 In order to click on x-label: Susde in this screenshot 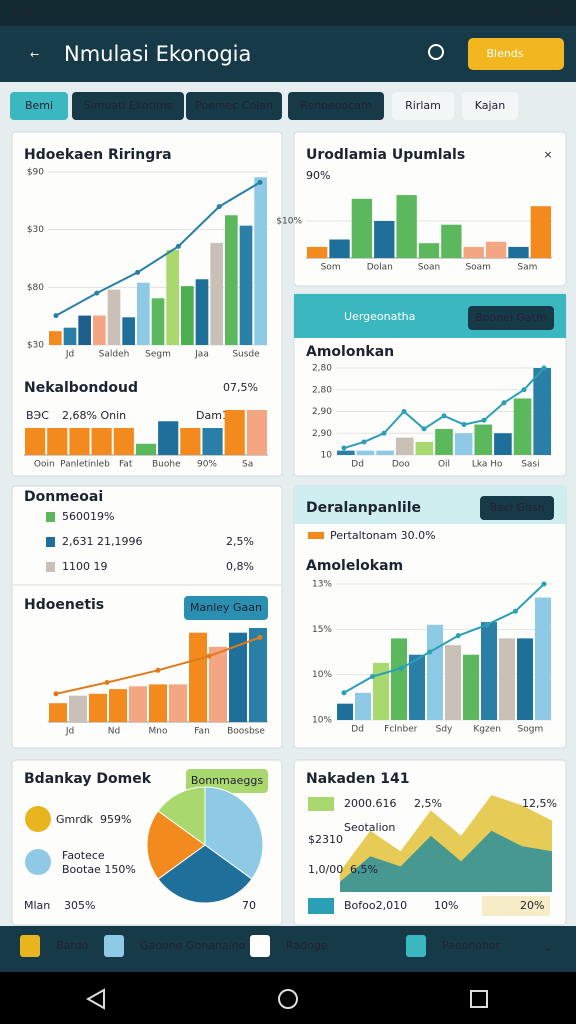, I will do `click(246, 355)`.